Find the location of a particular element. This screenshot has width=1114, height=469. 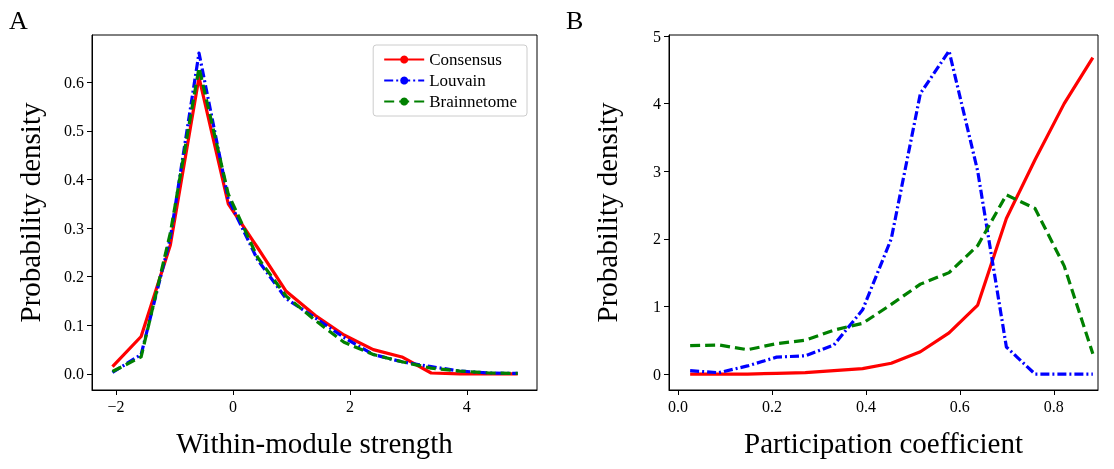

legend-label: Consensus is located at coordinates (465, 59).